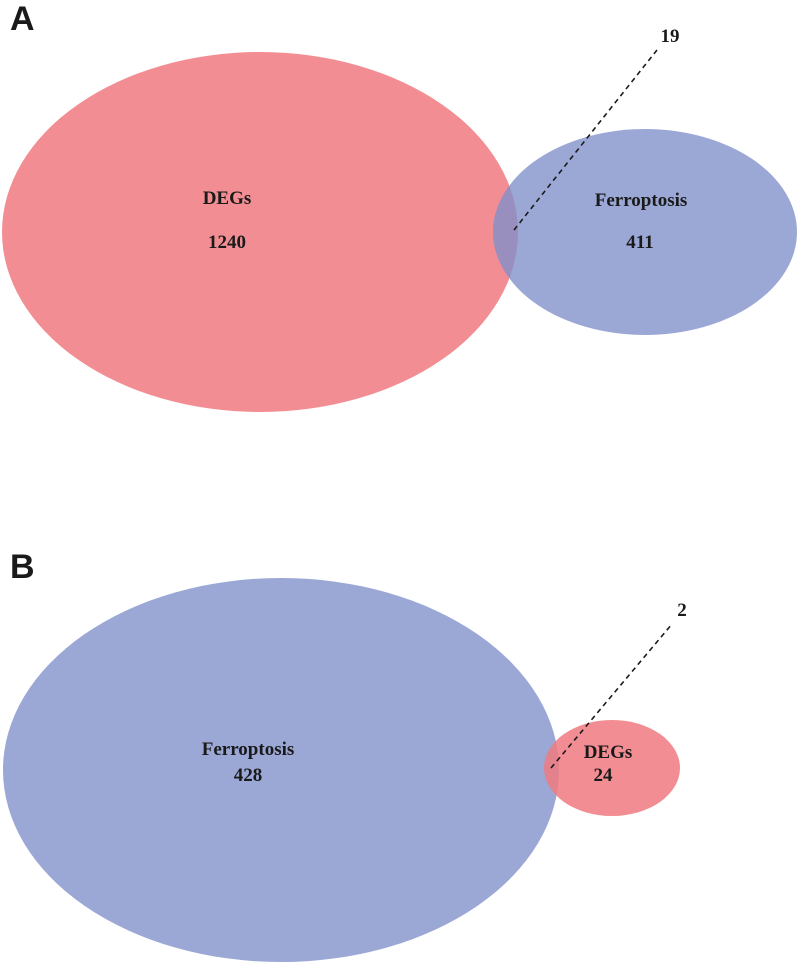 This screenshot has height=963, width=800. What do you see at coordinates (248, 749) in the screenshot?
I see `panel-b-ferroptosis-label: Ferroptosis` at bounding box center [248, 749].